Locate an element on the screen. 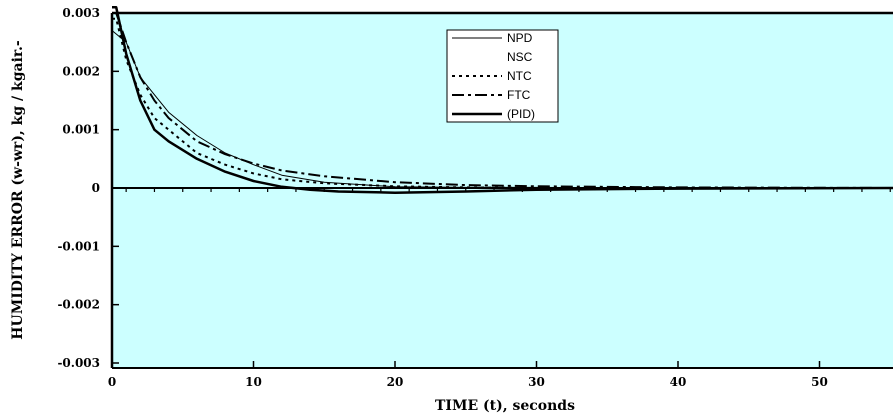 The width and height of the screenshot is (893, 416). x-tick-label: 20 is located at coordinates (395, 382).